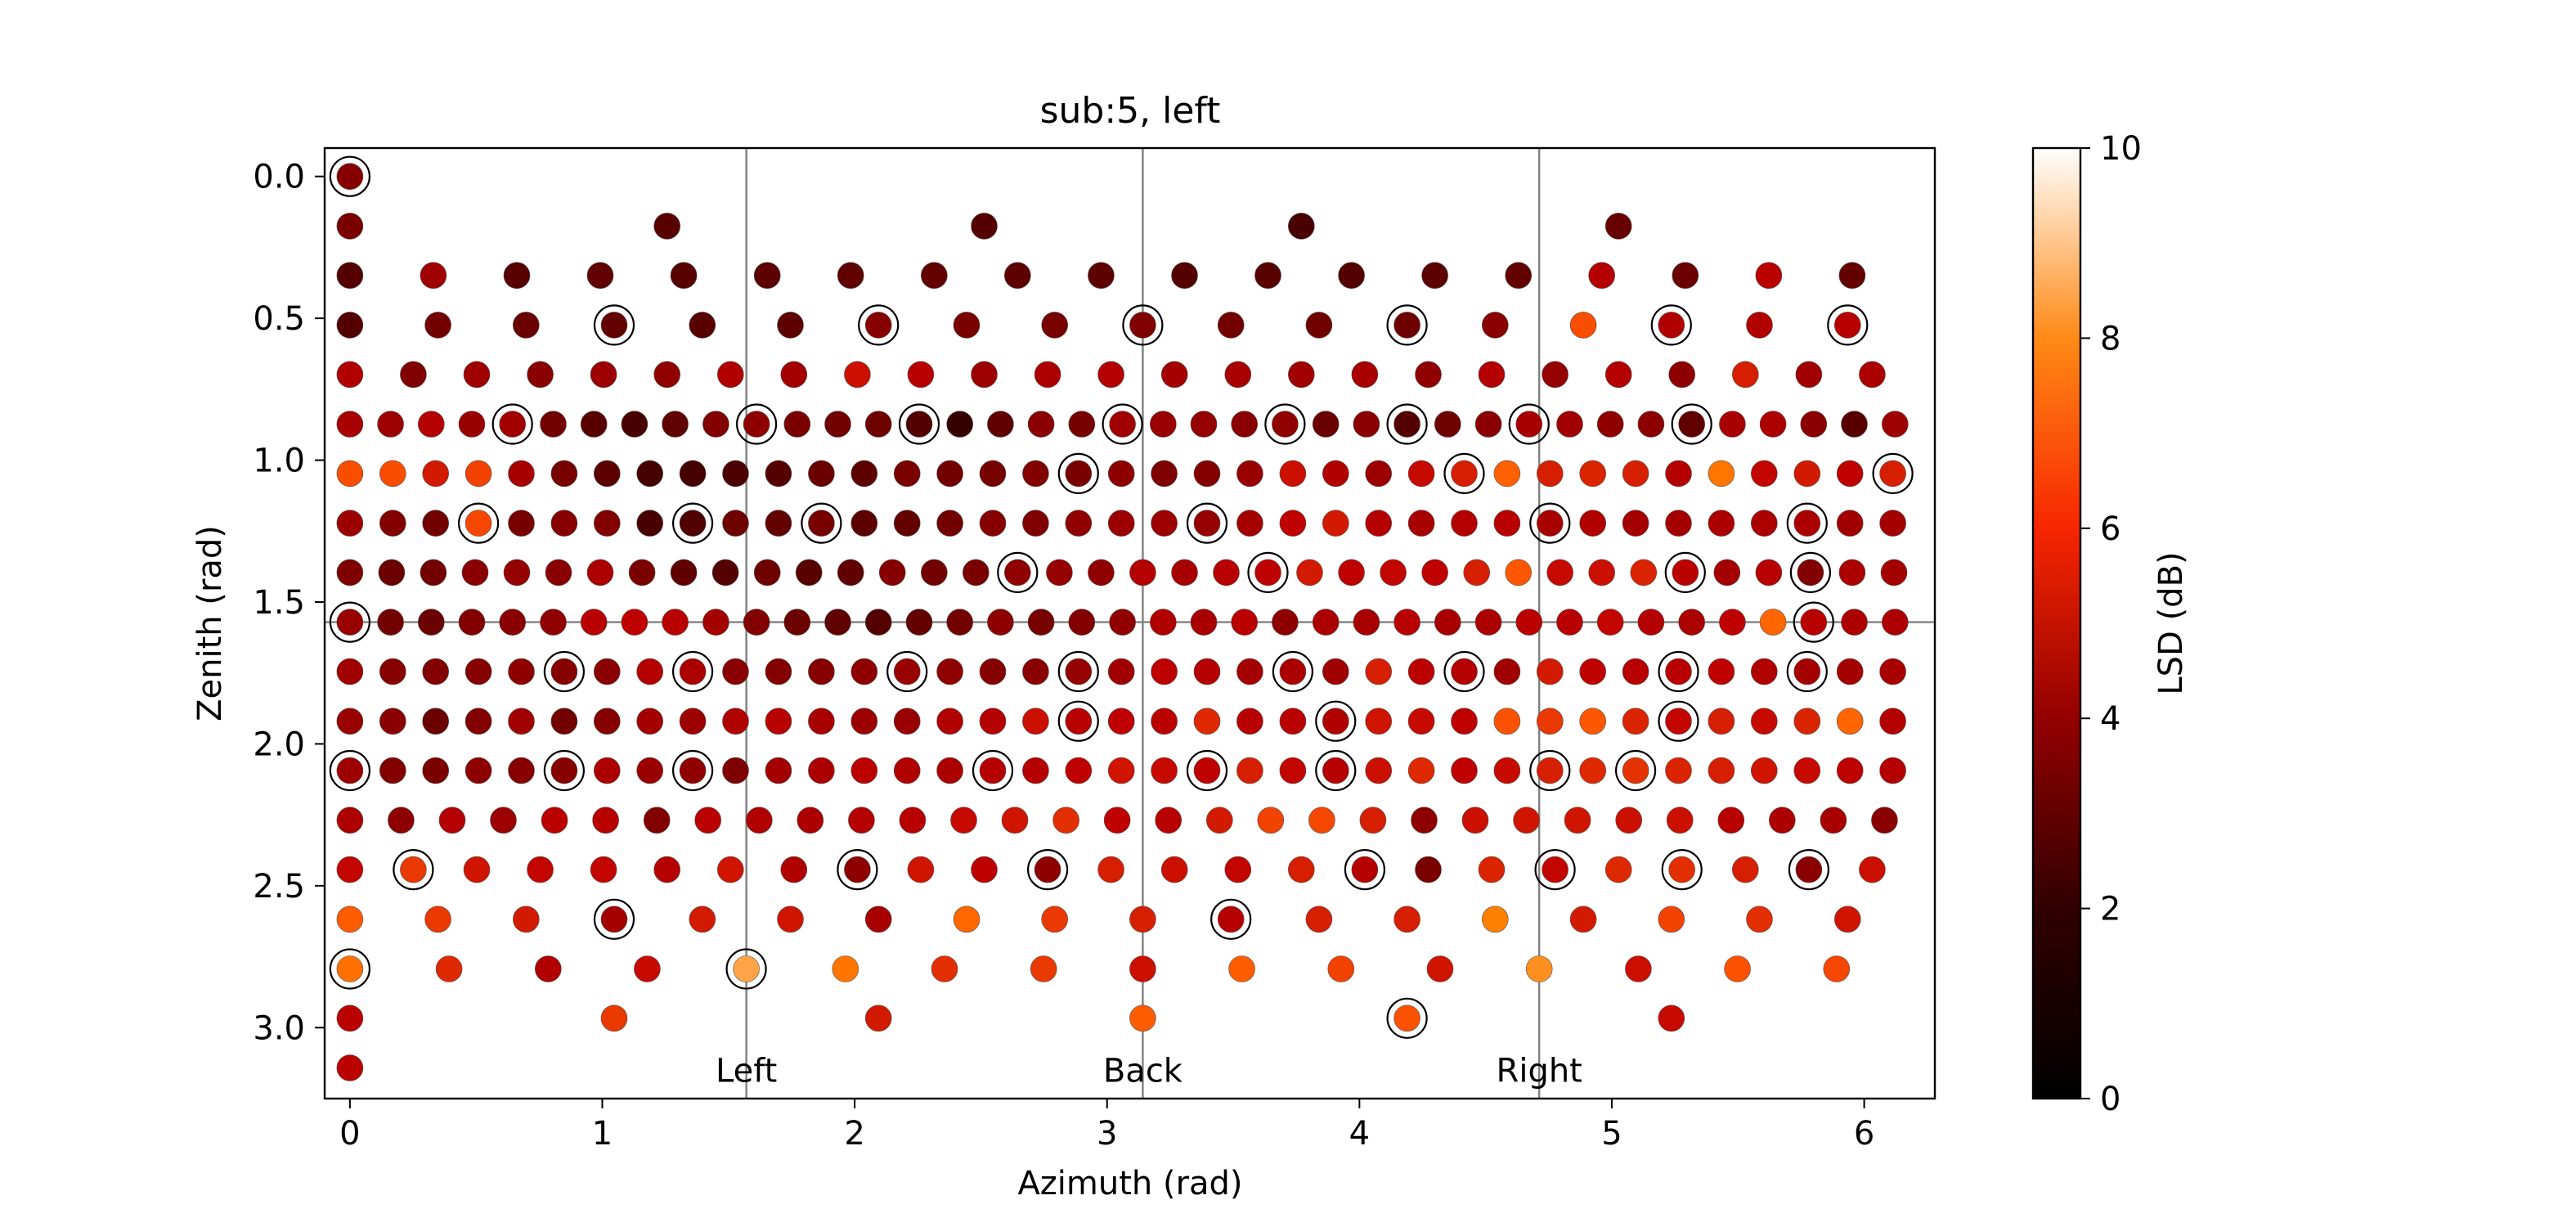  Describe the element at coordinates (279, 744) in the screenshot. I see `y-tick-label: 2.0` at that location.